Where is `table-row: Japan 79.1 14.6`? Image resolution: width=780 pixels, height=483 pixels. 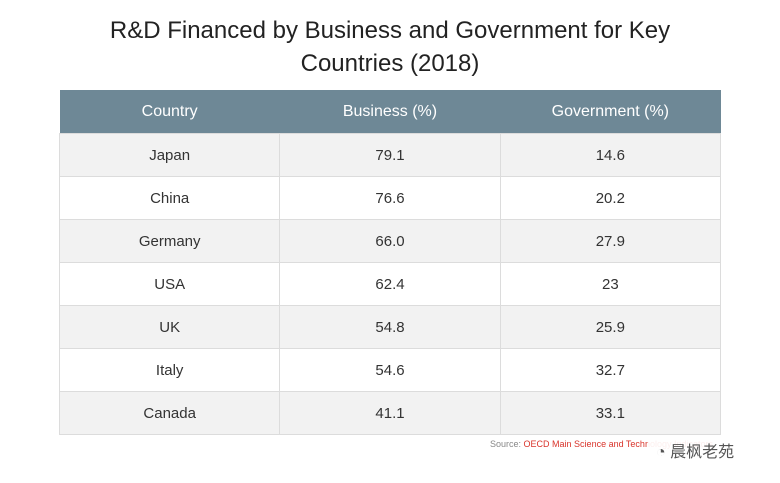 table-row: Japan 79.1 14.6 is located at coordinates (390, 155).